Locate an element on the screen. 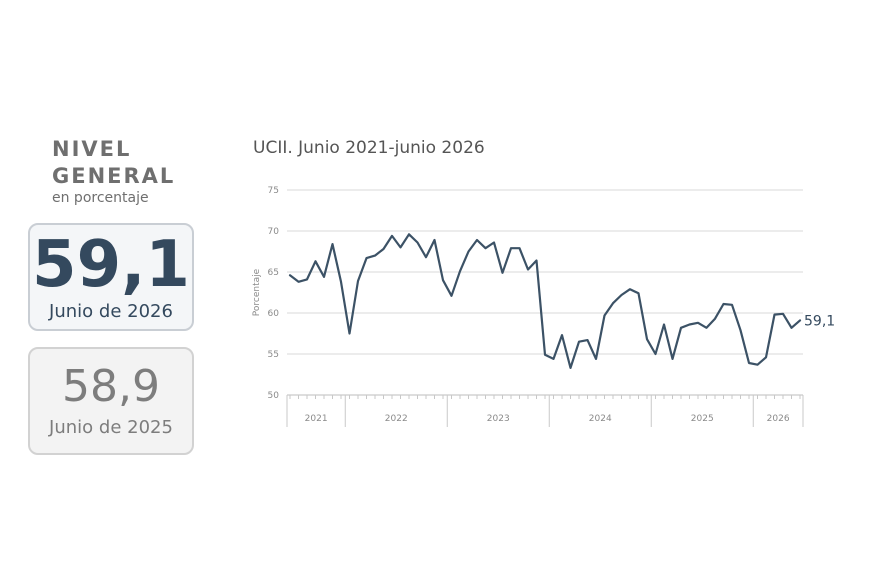 The width and height of the screenshot is (870, 580). x-tick-label: 2023 is located at coordinates (498, 419).